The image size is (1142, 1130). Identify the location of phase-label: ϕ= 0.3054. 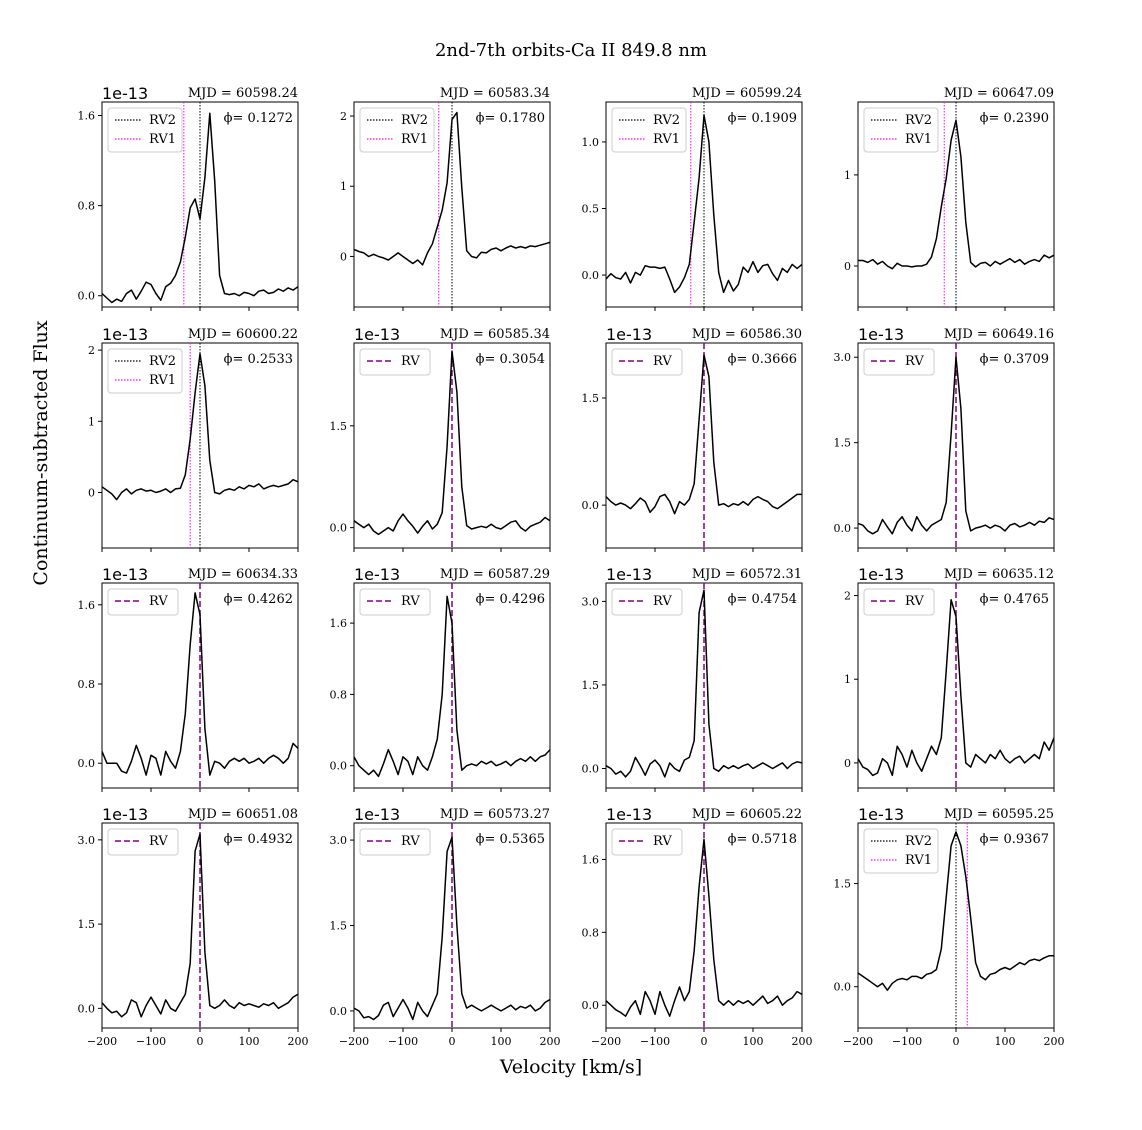
(510, 359).